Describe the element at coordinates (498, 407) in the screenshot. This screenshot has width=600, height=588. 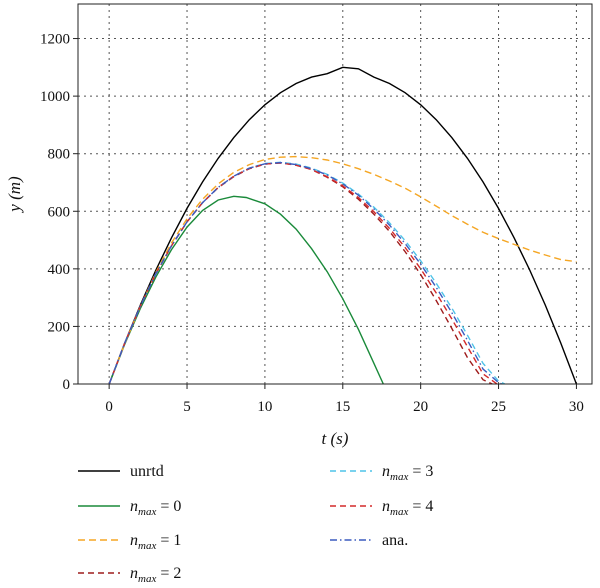
I see `x-tick-label: 25` at that location.